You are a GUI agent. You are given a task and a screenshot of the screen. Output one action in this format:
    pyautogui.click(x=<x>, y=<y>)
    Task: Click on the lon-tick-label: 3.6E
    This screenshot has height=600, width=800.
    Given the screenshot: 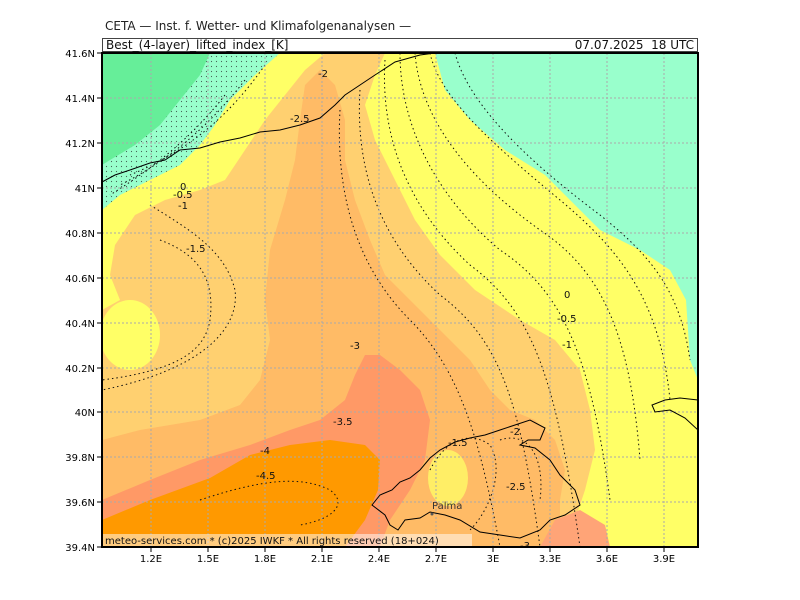 What is the action you would take?
    pyautogui.click(x=607, y=559)
    